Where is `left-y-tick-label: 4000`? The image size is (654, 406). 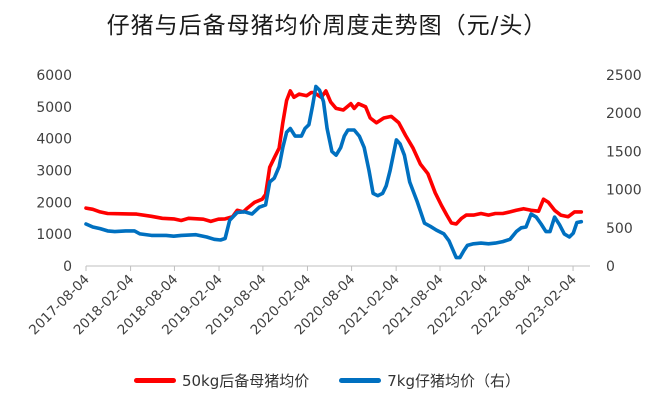 left-y-tick-label: 4000 is located at coordinates (54, 140).